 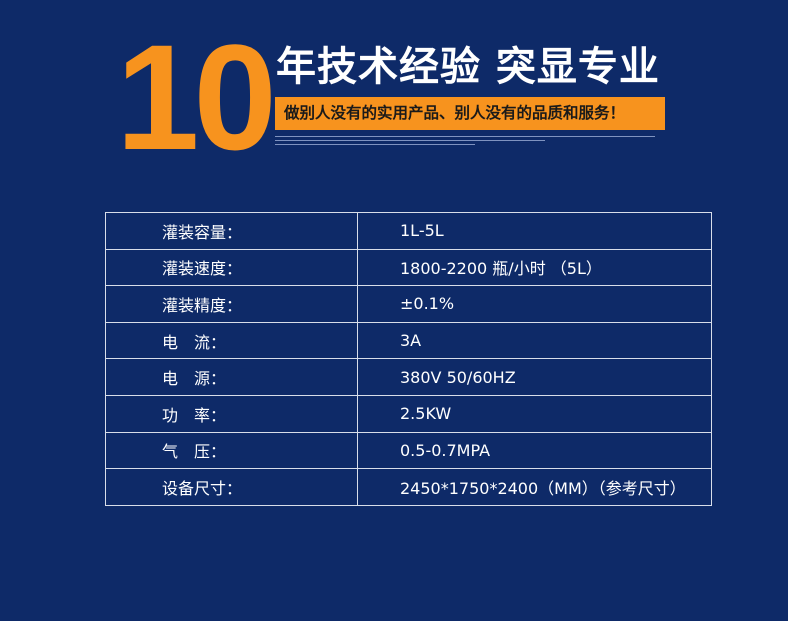 What do you see at coordinates (231, 267) in the screenshot?
I see `spec-label: 灌装速度：` at bounding box center [231, 267].